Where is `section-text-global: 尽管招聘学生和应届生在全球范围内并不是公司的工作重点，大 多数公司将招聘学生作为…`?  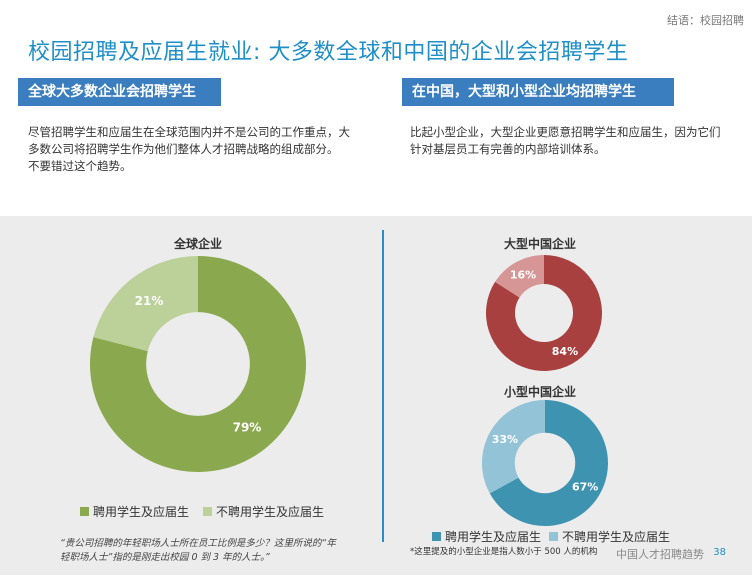
section-text-global: 尽管招聘学生和应届生在全球范围内并不是公司的工作重点，大 多数公司将招聘学生作为… is located at coordinates (200, 149).